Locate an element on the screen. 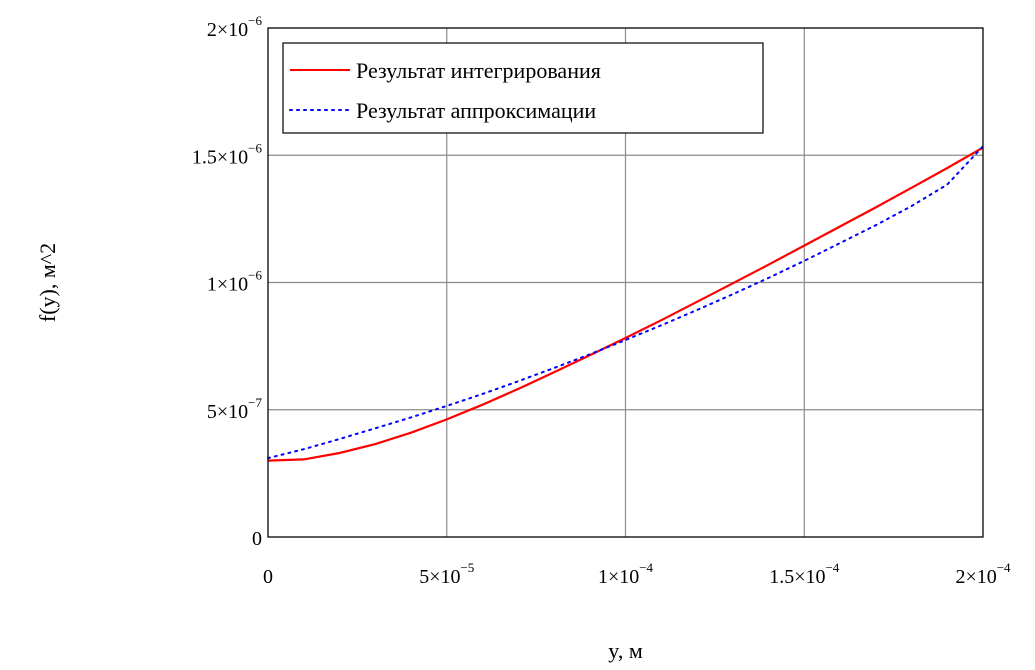  x-tick-label: 2×10⁻⁴ is located at coordinates (983, 574).